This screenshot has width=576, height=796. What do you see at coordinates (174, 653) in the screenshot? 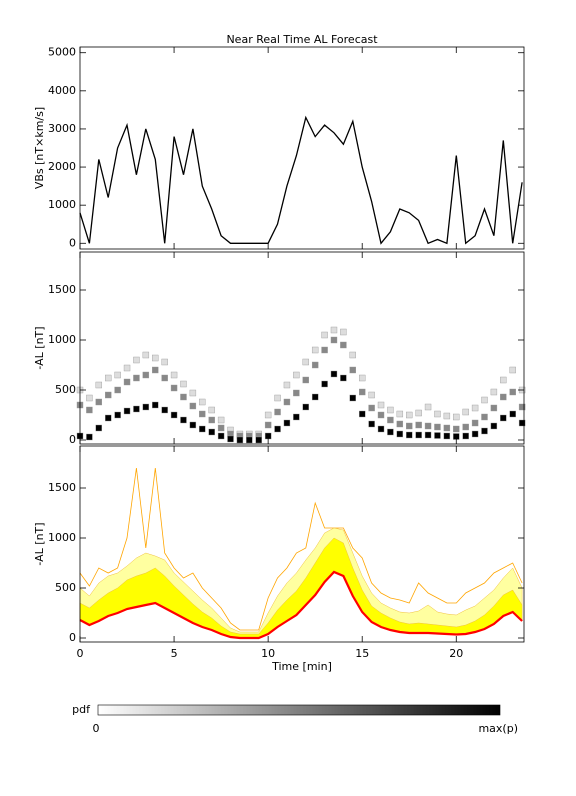
I see `x-tick-label: 5` at bounding box center [174, 653].